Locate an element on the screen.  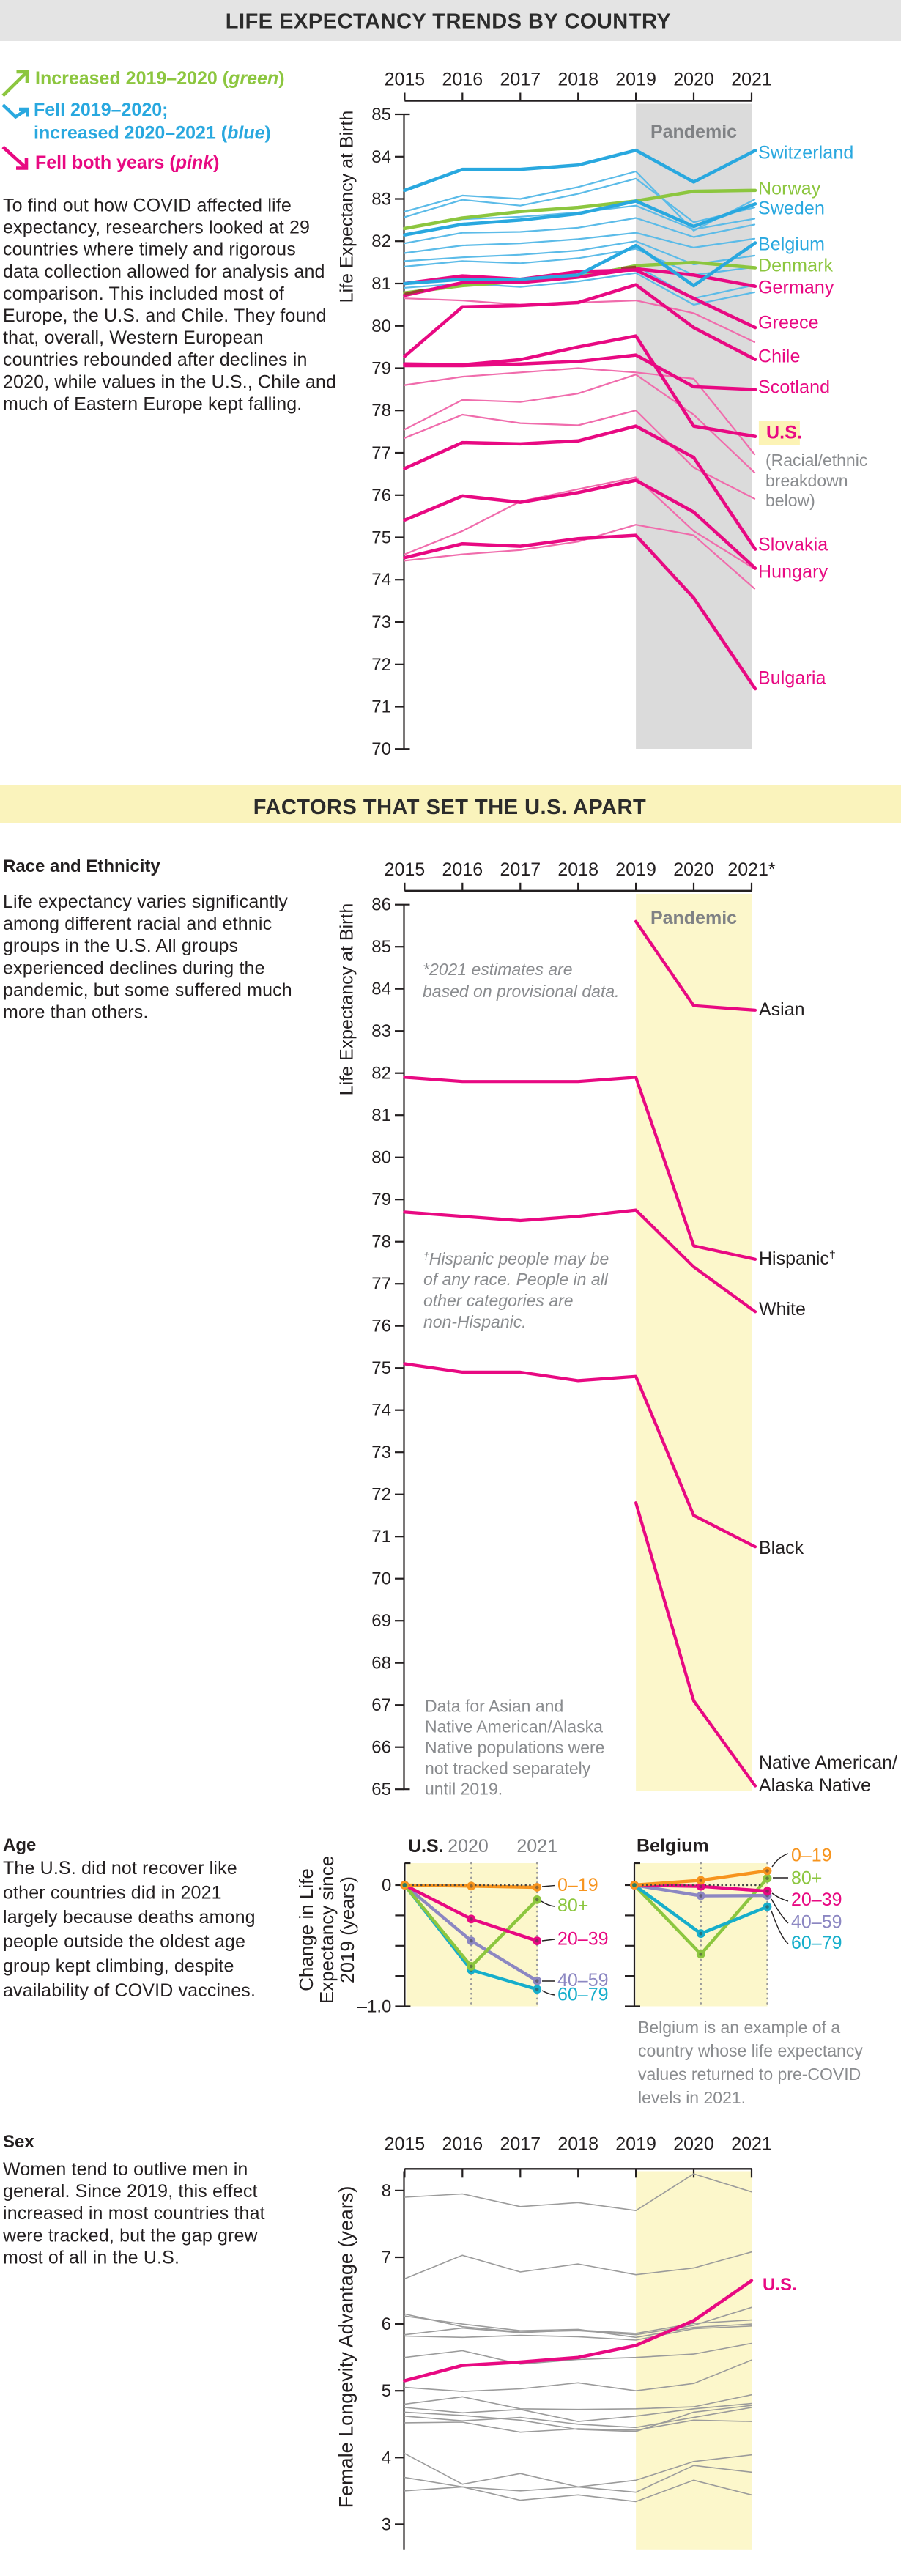
svg-text: 79 is located at coordinates (381, 369).